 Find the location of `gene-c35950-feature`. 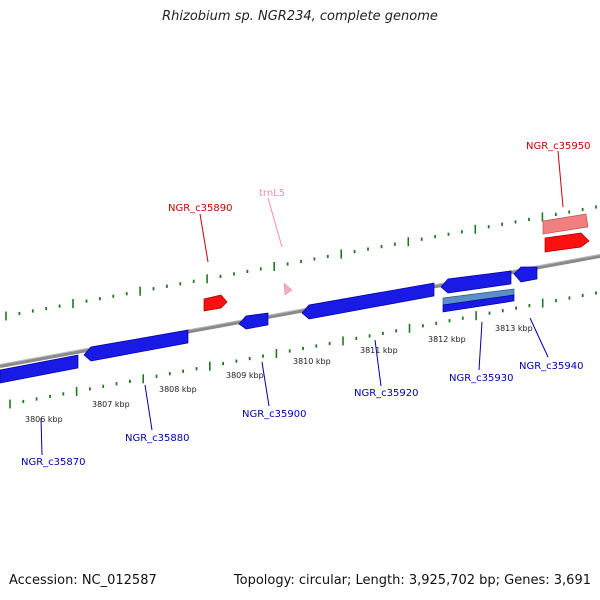

gene-c35950-feature is located at coordinates (567, 242).